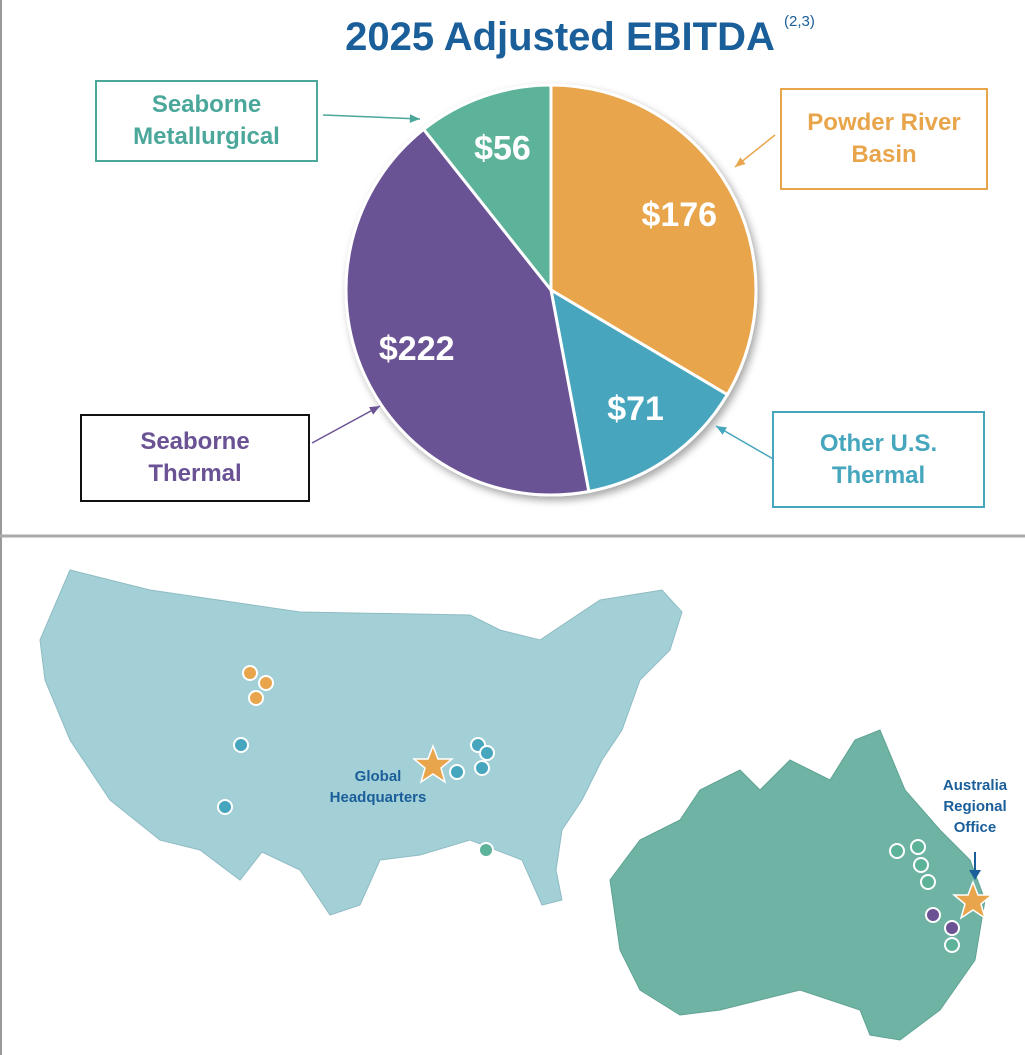  What do you see at coordinates (799, 21) in the screenshot?
I see `title-note: (2,3)` at bounding box center [799, 21].